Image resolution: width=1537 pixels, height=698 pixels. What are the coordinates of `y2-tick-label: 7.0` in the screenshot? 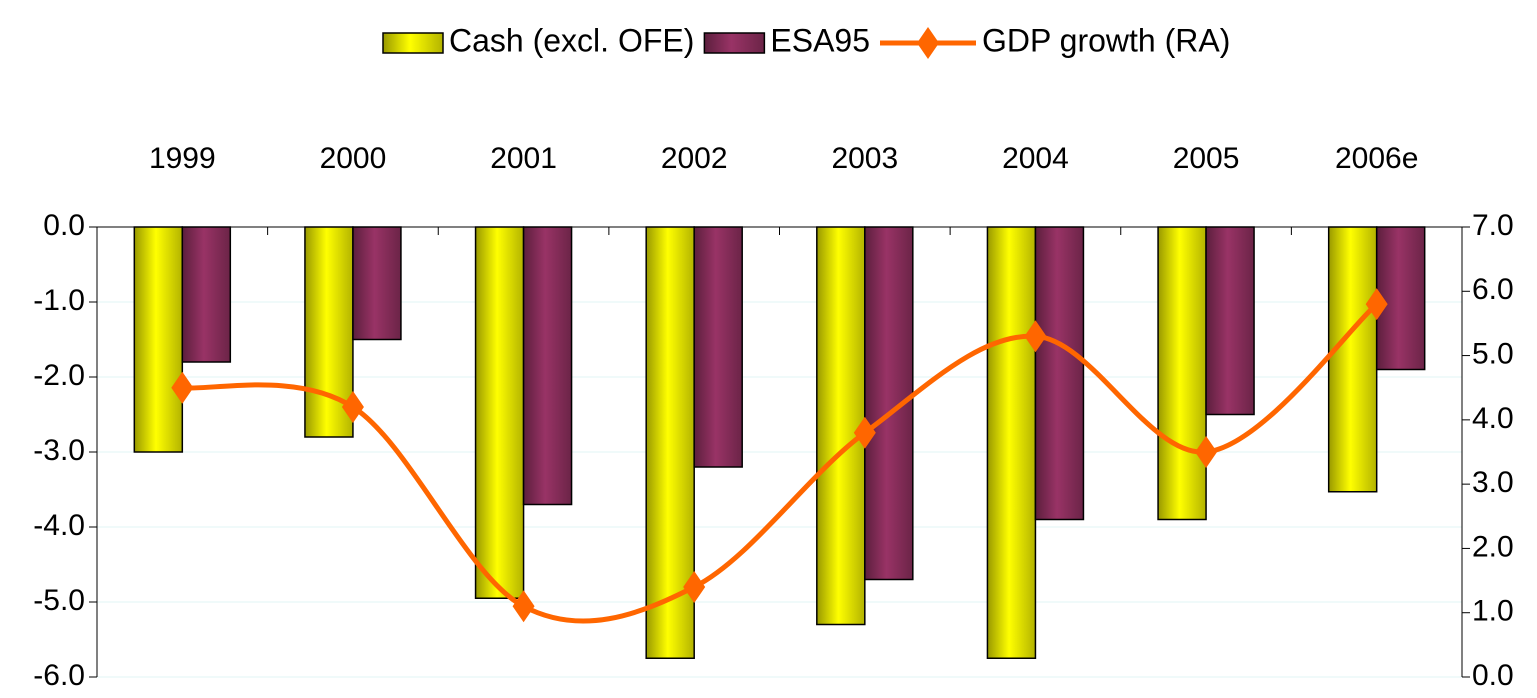 It's located at (1493, 225).